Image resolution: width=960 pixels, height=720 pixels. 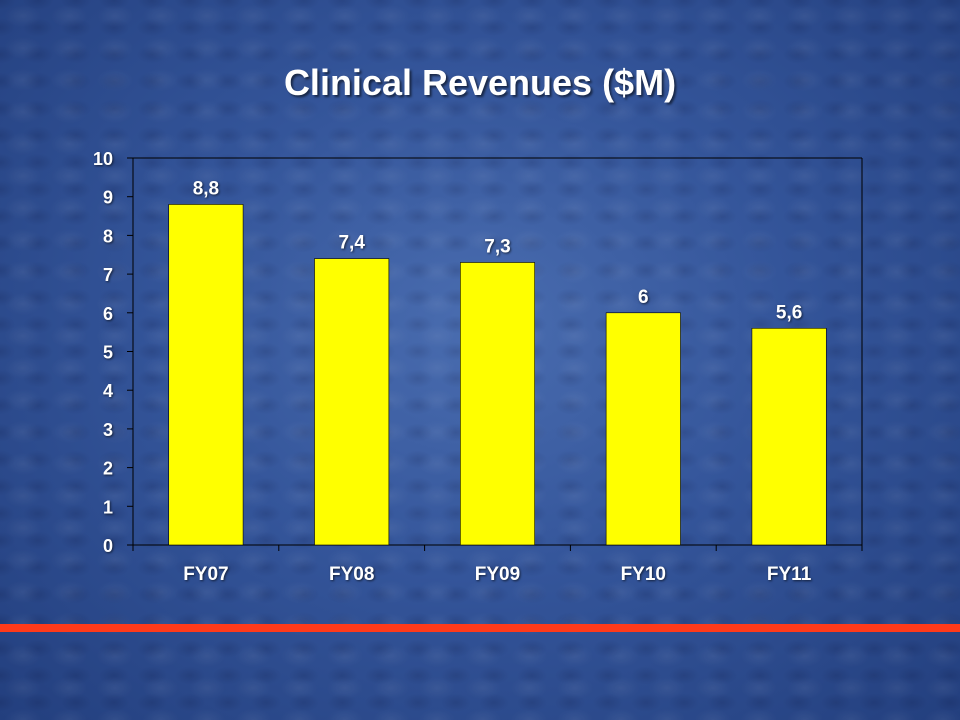 What do you see at coordinates (480, 628) in the screenshot?
I see `footer-accent-line` at bounding box center [480, 628].